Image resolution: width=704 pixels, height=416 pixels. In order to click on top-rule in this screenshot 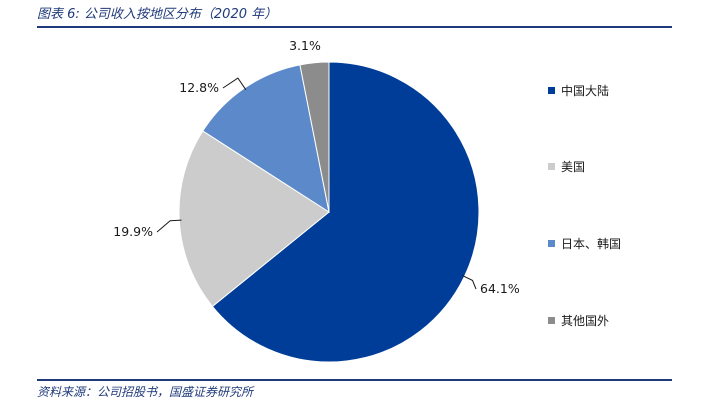, I will do `click(354, 27)`.